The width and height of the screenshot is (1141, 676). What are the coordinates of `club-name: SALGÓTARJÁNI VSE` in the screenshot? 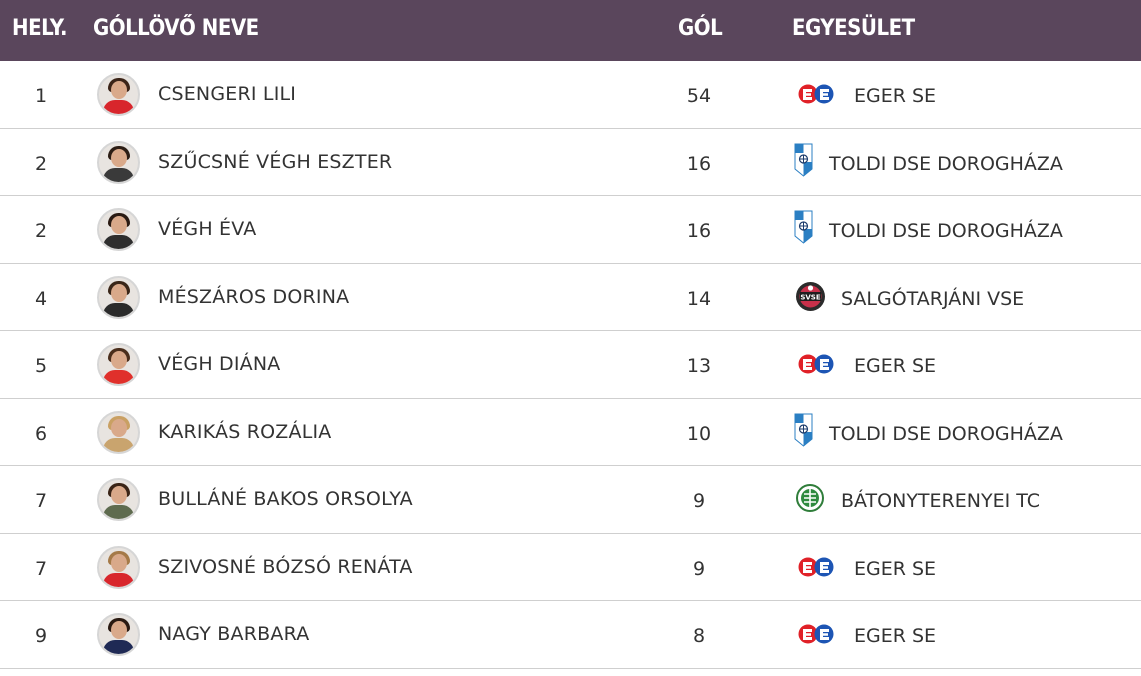 It's located at (933, 298).